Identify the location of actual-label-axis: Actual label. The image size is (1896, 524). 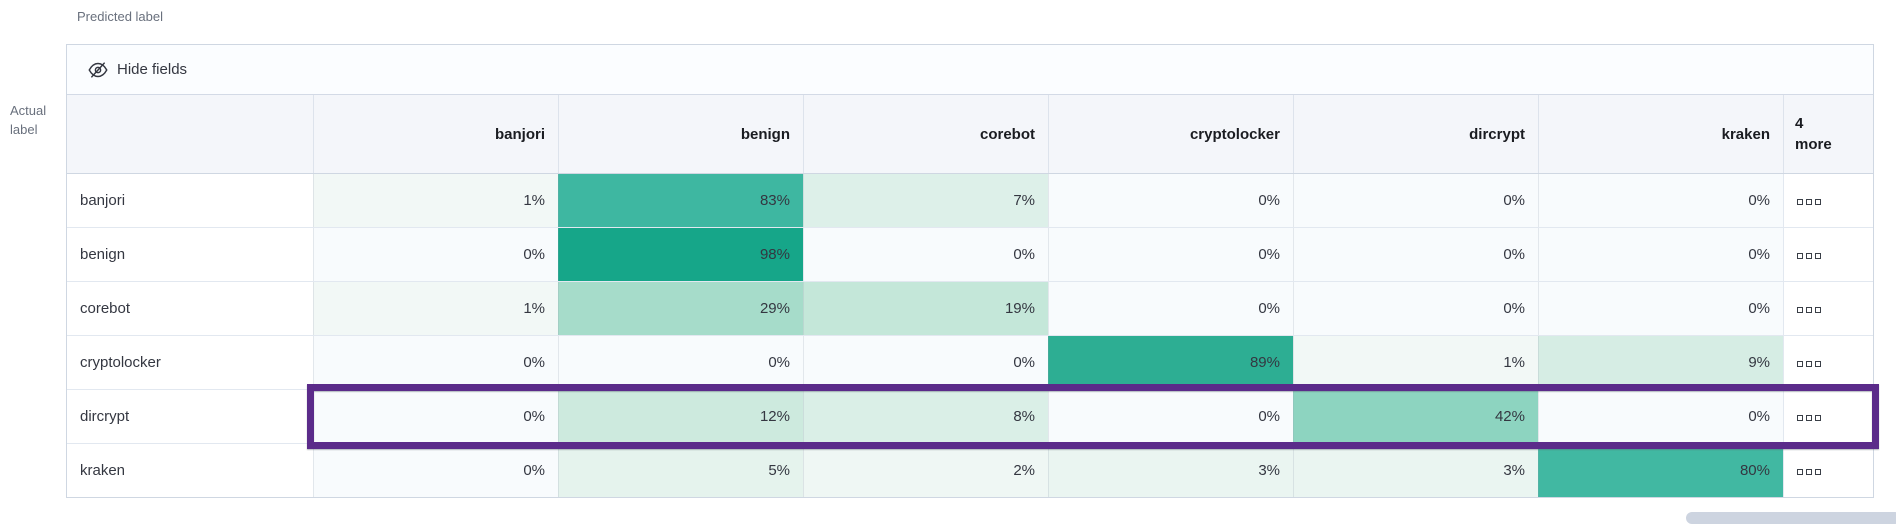
(28, 120).